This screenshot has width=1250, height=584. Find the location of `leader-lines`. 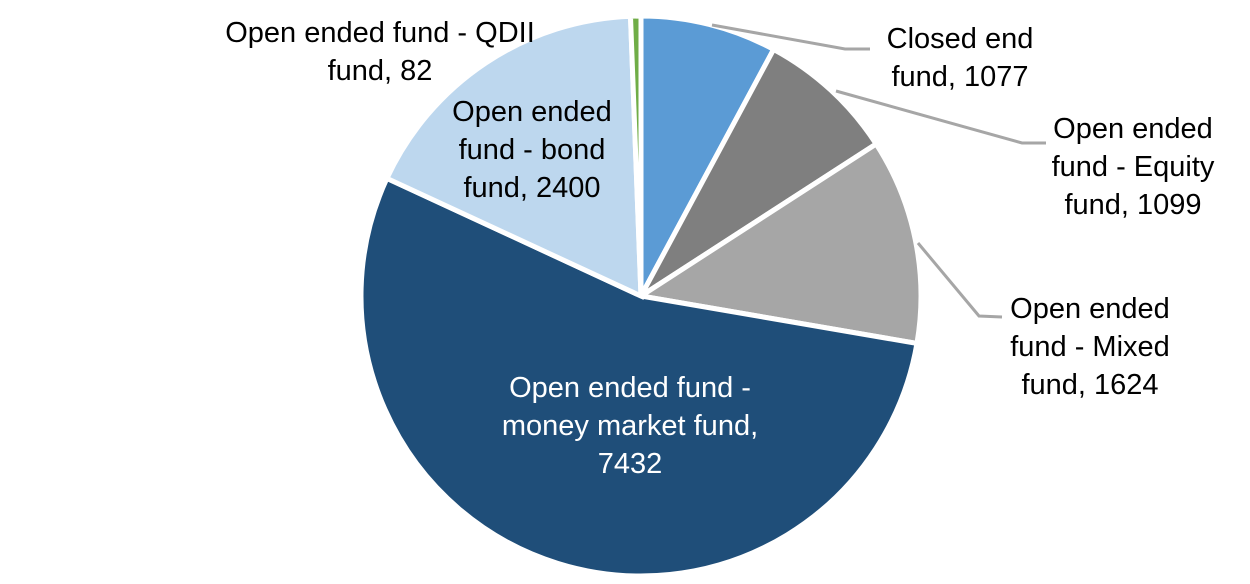

leader-lines is located at coordinates (878, 171).